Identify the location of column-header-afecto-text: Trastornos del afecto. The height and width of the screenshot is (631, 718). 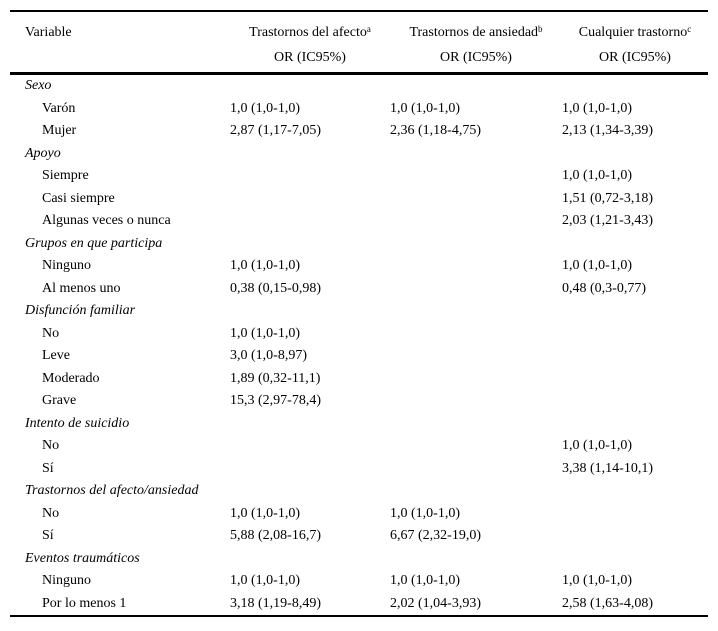
(308, 32).